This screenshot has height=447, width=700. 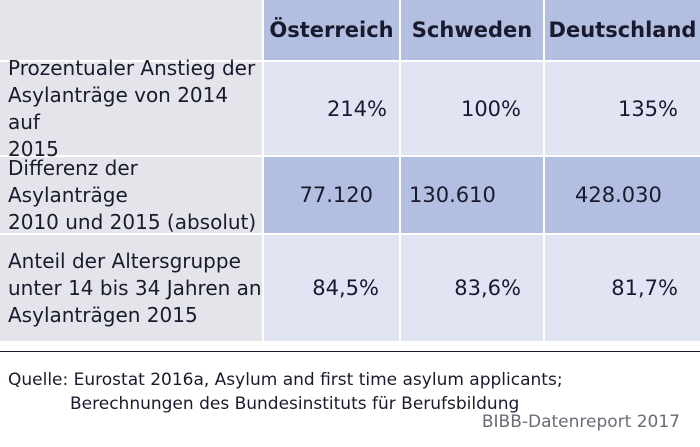 What do you see at coordinates (132, 31) in the screenshot?
I see `header-corner` at bounding box center [132, 31].